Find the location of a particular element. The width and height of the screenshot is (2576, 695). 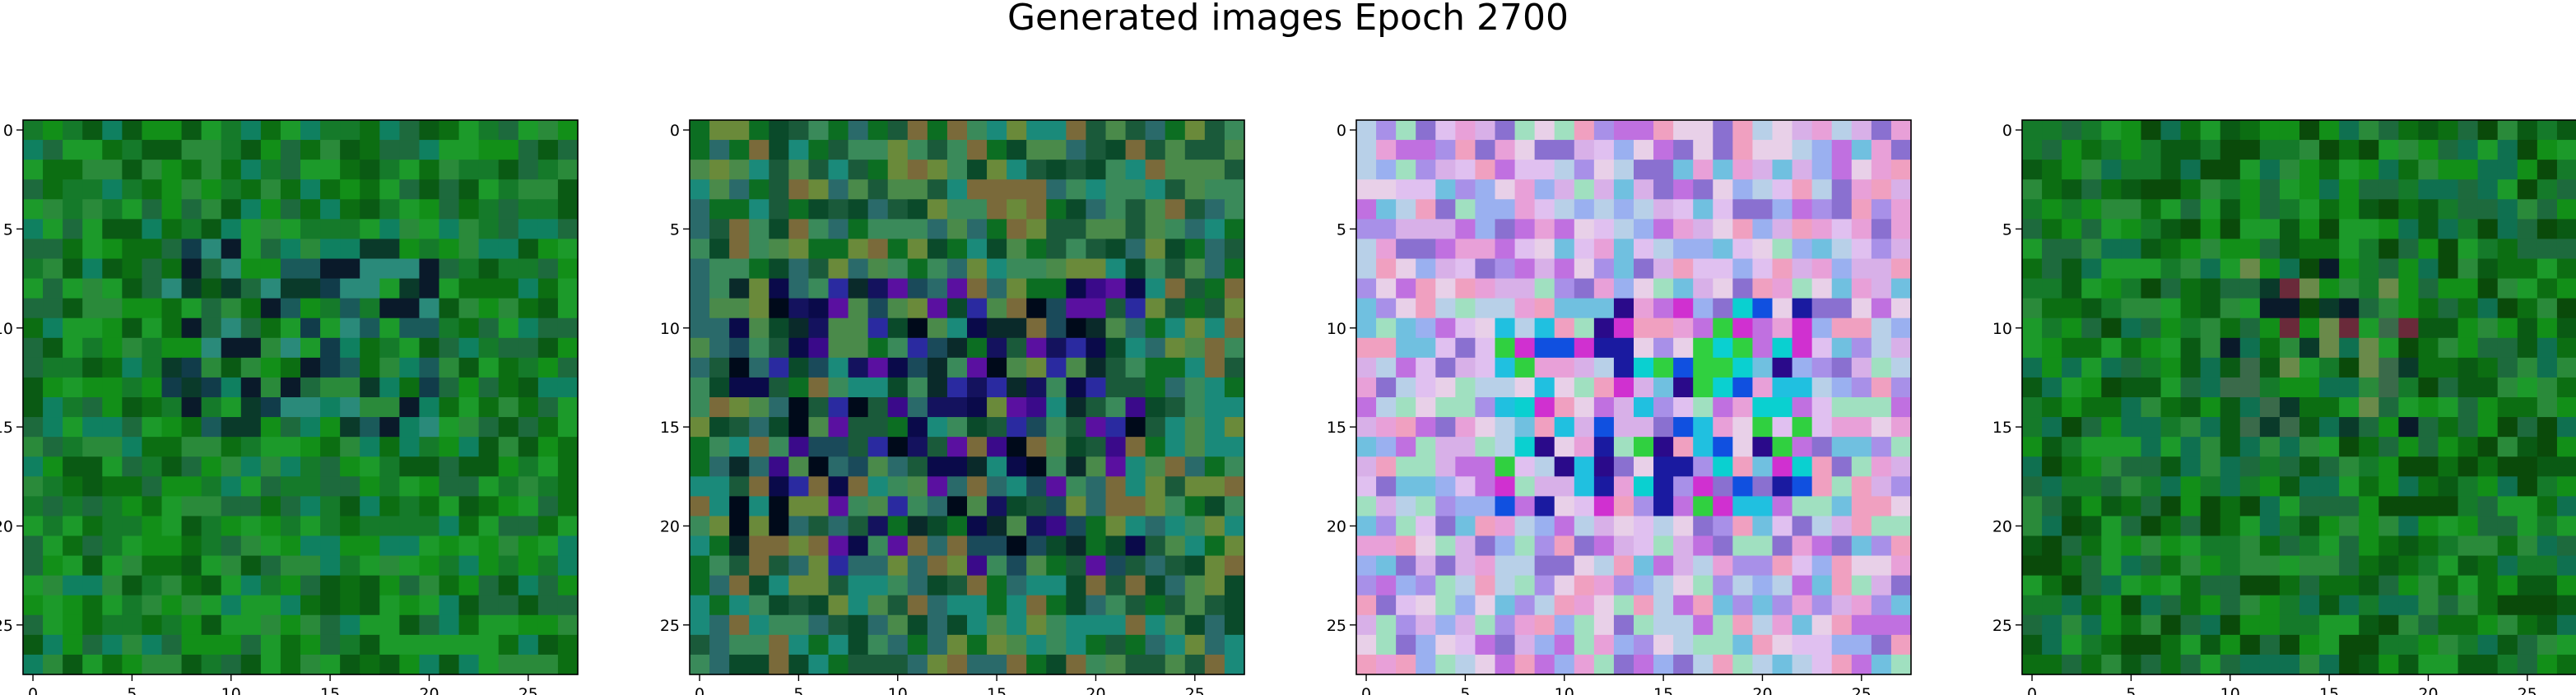

x-tick-label: 0 is located at coordinates (2032, 690).